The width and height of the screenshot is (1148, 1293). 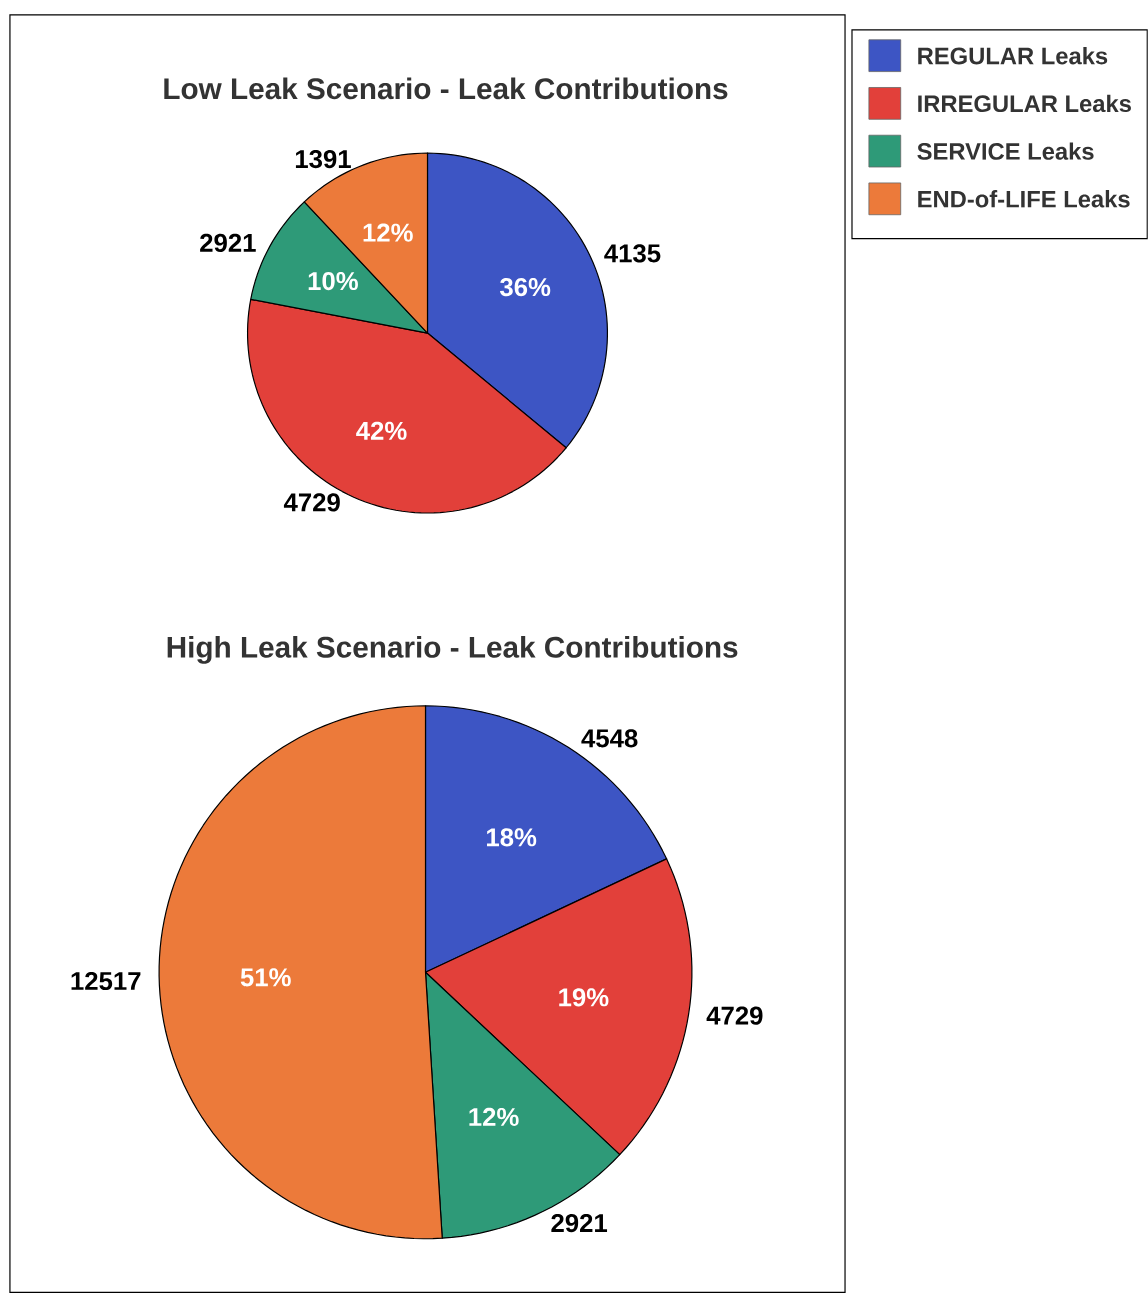 I want to click on legend-label: REGULAR Leaks, so click(x=1013, y=55).